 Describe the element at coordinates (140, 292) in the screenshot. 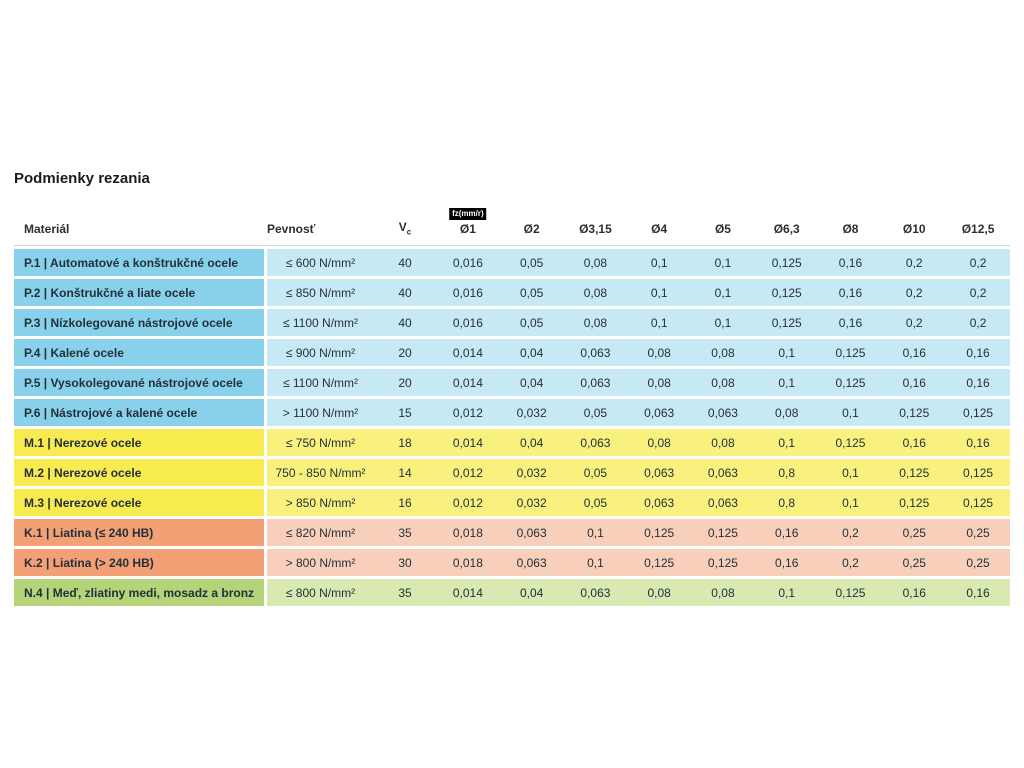

I see `material-cell: P.2 | Konštrukčné a liate ocele` at that location.